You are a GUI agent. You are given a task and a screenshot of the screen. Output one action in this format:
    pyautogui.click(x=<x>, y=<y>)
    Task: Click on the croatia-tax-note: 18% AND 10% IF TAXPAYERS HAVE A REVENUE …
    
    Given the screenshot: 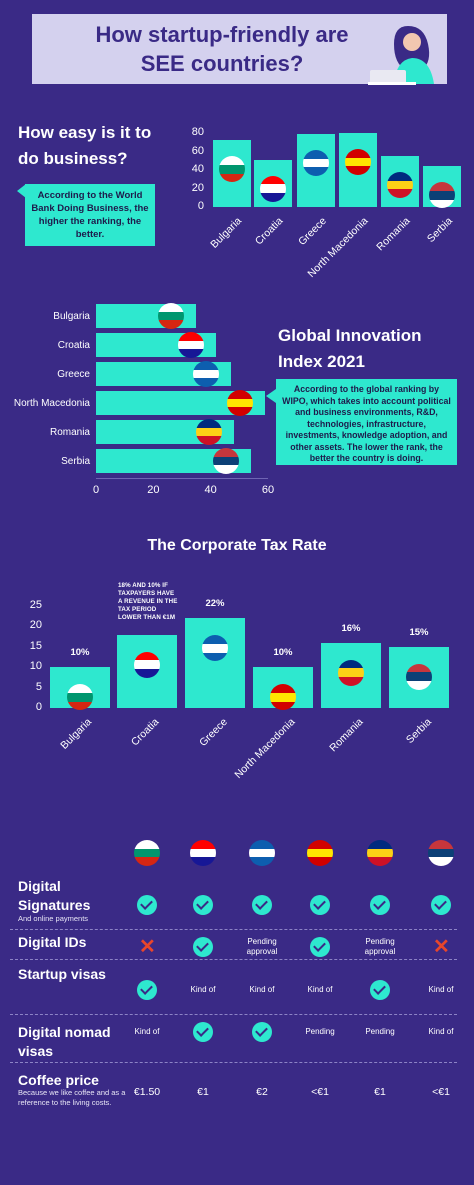 What is the action you would take?
    pyautogui.click(x=148, y=601)
    